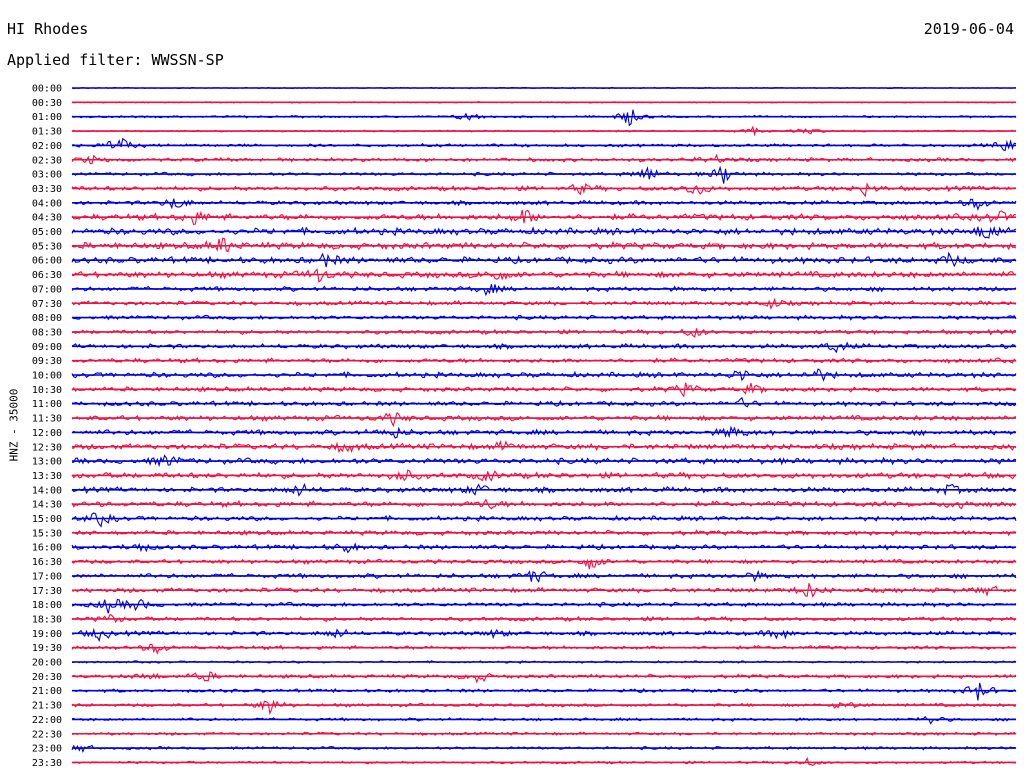 The image size is (1024, 780). Describe the element at coordinates (47, 691) in the screenshot. I see `row-time-label: 21:00` at that location.